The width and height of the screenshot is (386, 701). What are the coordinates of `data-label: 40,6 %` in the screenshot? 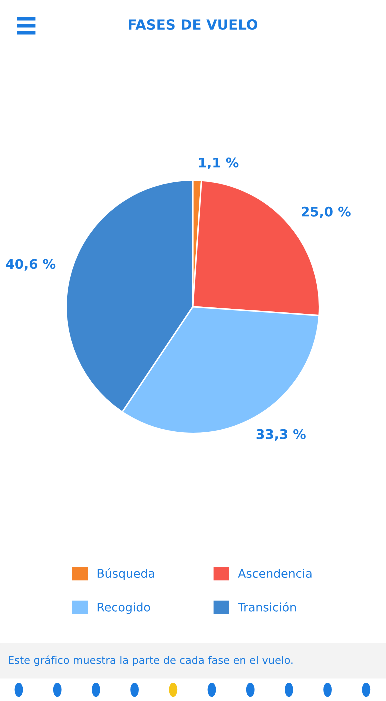 It's located at (31, 265).